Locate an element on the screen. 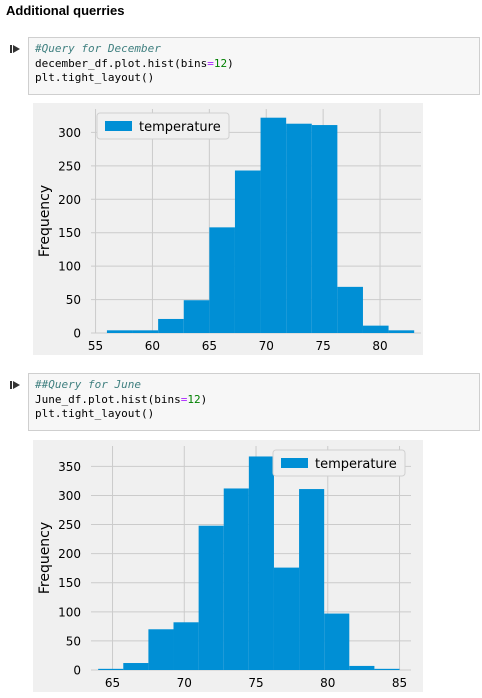 The image size is (482, 698). code-line: June_df.plot.hist(bins=12) is located at coordinates (254, 400).